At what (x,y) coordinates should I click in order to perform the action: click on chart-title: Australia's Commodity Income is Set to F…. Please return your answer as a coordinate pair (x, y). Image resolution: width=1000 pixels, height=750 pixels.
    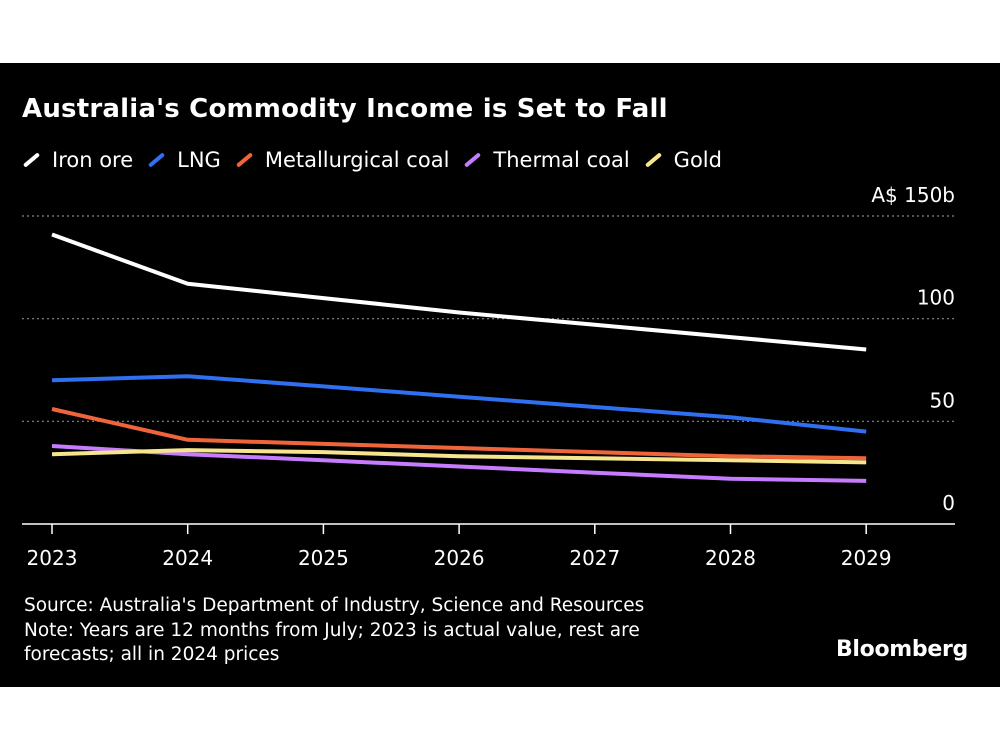
    Looking at the image, I should click on (345, 109).